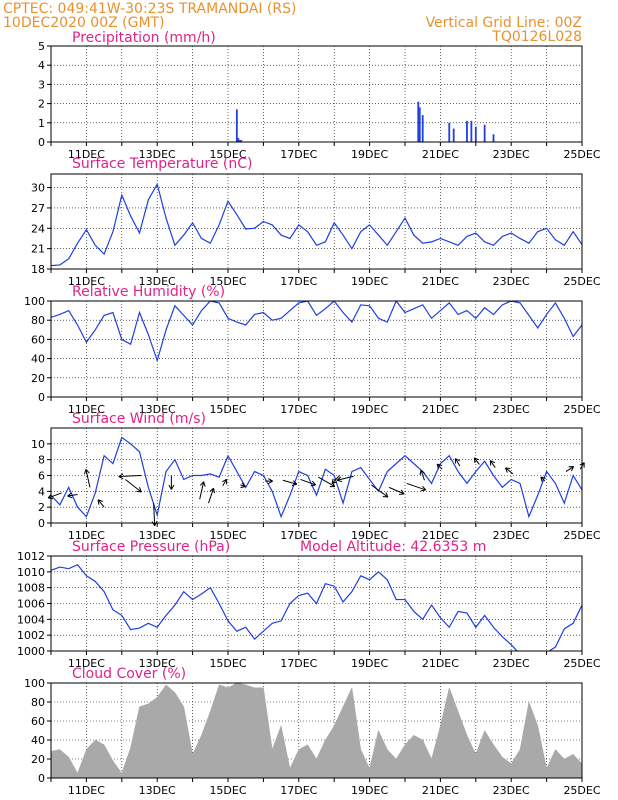 The image size is (618, 800). I want to click on x-tick-label: 11DEC, so click(86, 663).